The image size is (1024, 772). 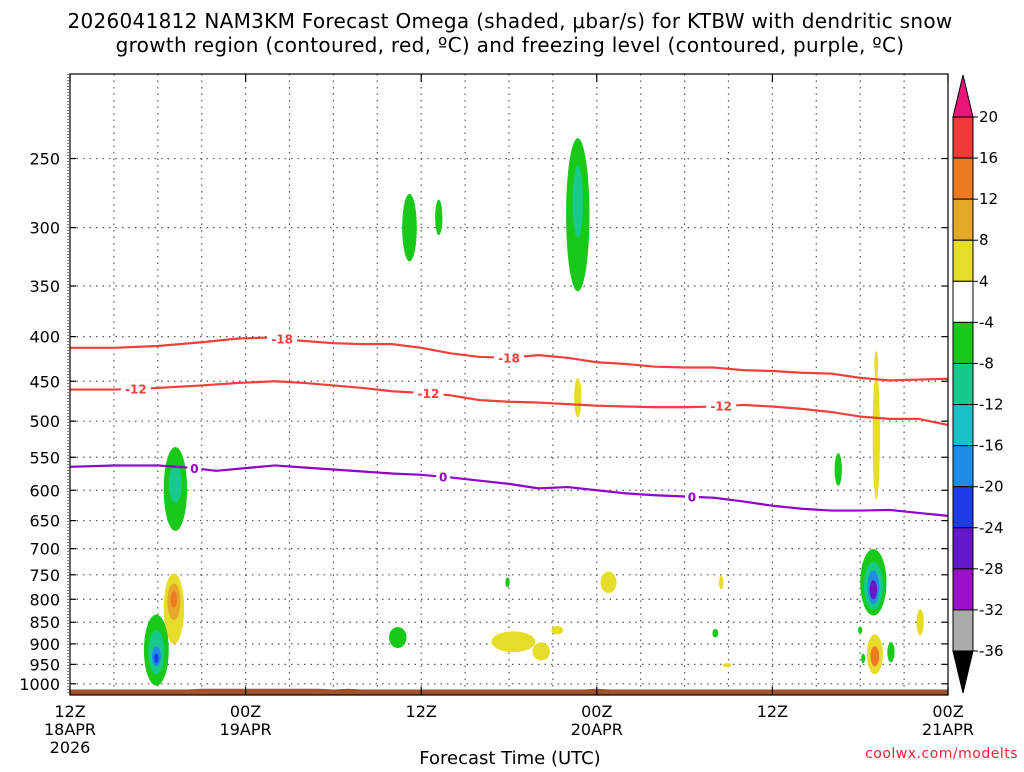 What do you see at coordinates (509, 691) in the screenshot?
I see `ground-terrain` at bounding box center [509, 691].